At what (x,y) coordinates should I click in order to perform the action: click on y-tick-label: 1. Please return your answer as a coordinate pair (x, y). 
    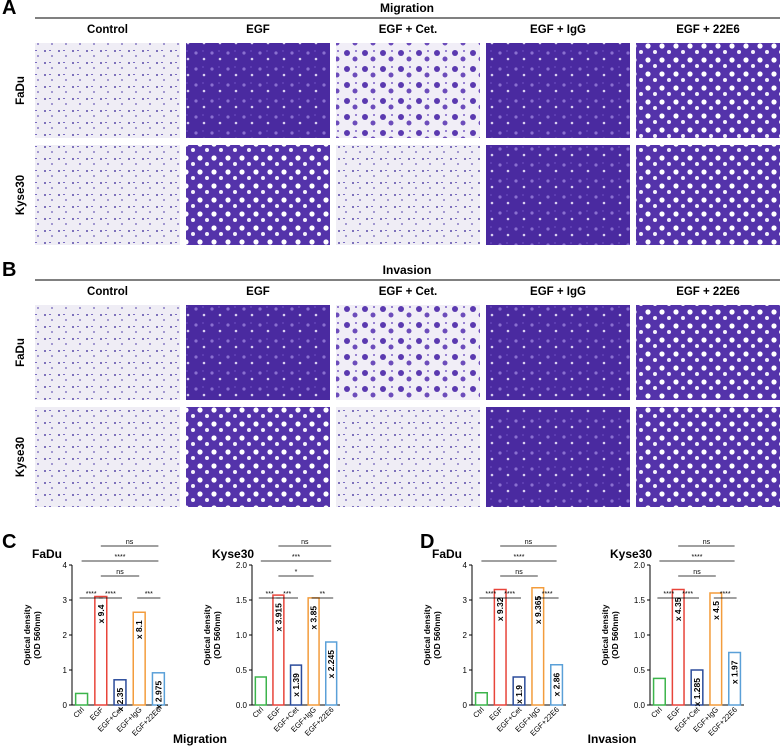
    Looking at the image, I should click on (65, 670).